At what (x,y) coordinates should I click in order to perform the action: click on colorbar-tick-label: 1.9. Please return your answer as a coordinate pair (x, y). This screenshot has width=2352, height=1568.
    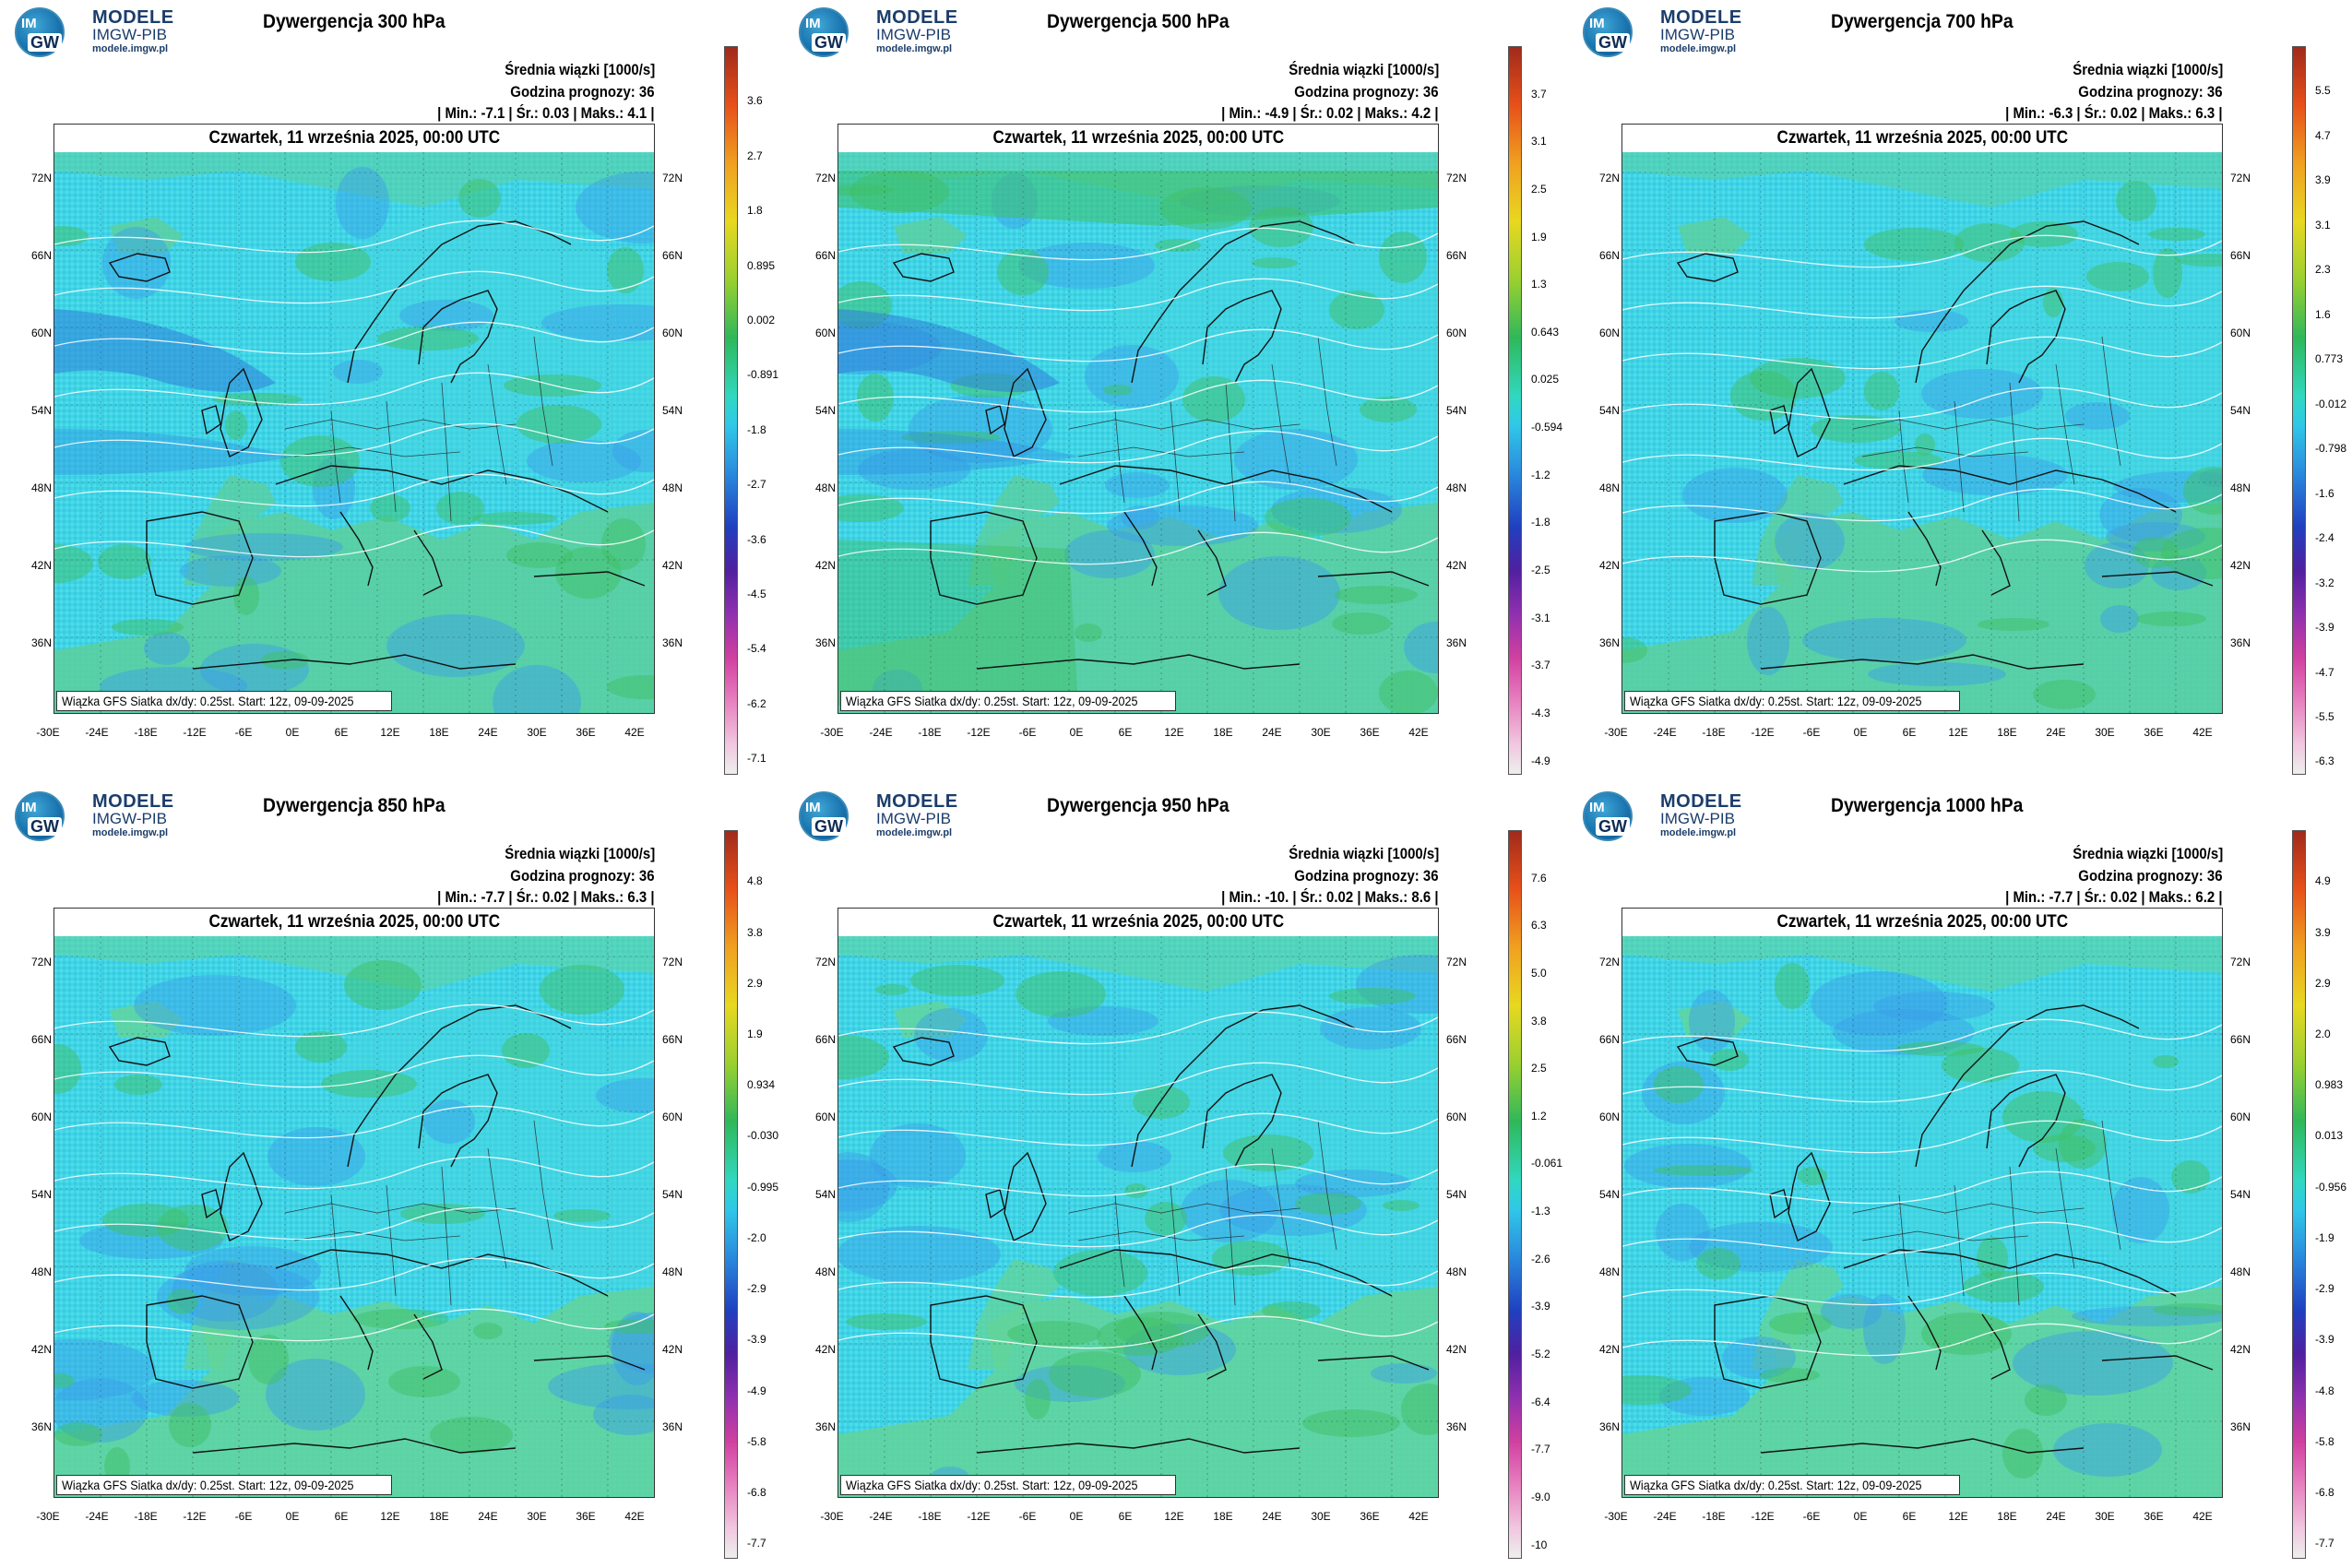
    Looking at the image, I should click on (755, 1033).